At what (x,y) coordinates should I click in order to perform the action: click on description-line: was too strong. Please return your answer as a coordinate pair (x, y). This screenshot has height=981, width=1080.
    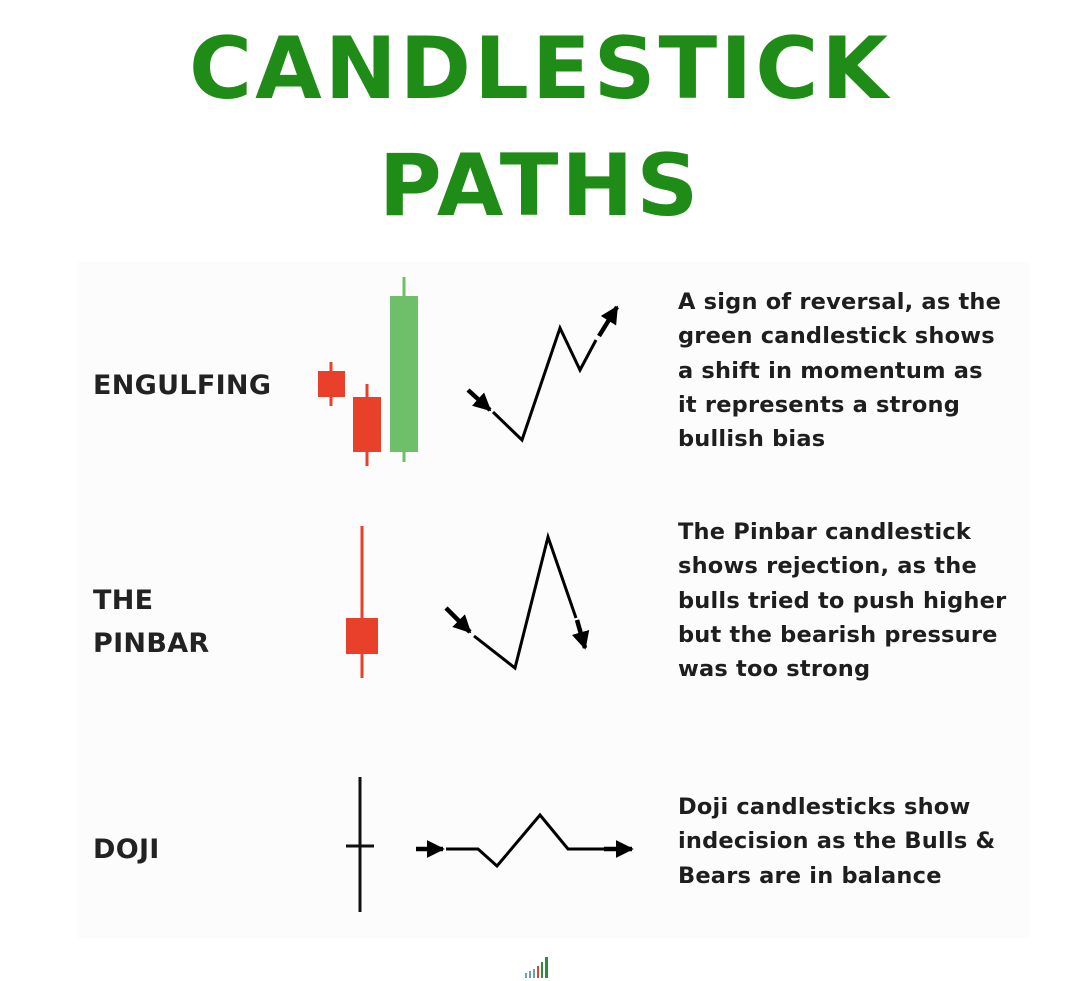
    Looking at the image, I should click on (774, 669).